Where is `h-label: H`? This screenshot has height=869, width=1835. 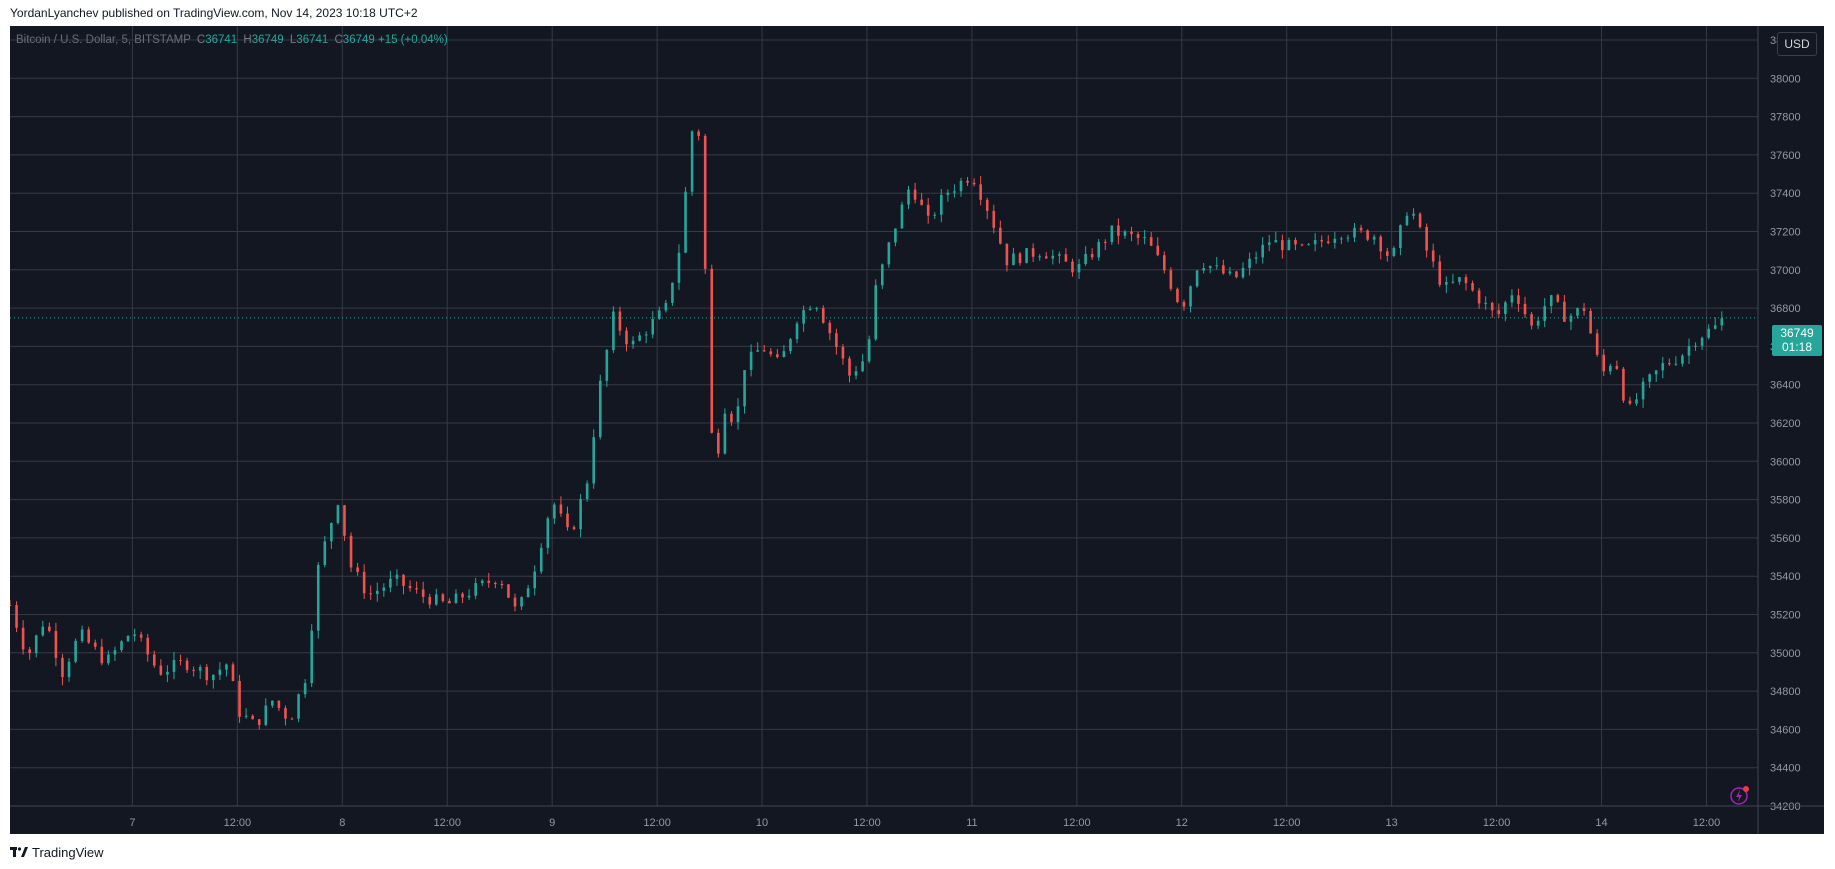 h-label: H is located at coordinates (247, 40).